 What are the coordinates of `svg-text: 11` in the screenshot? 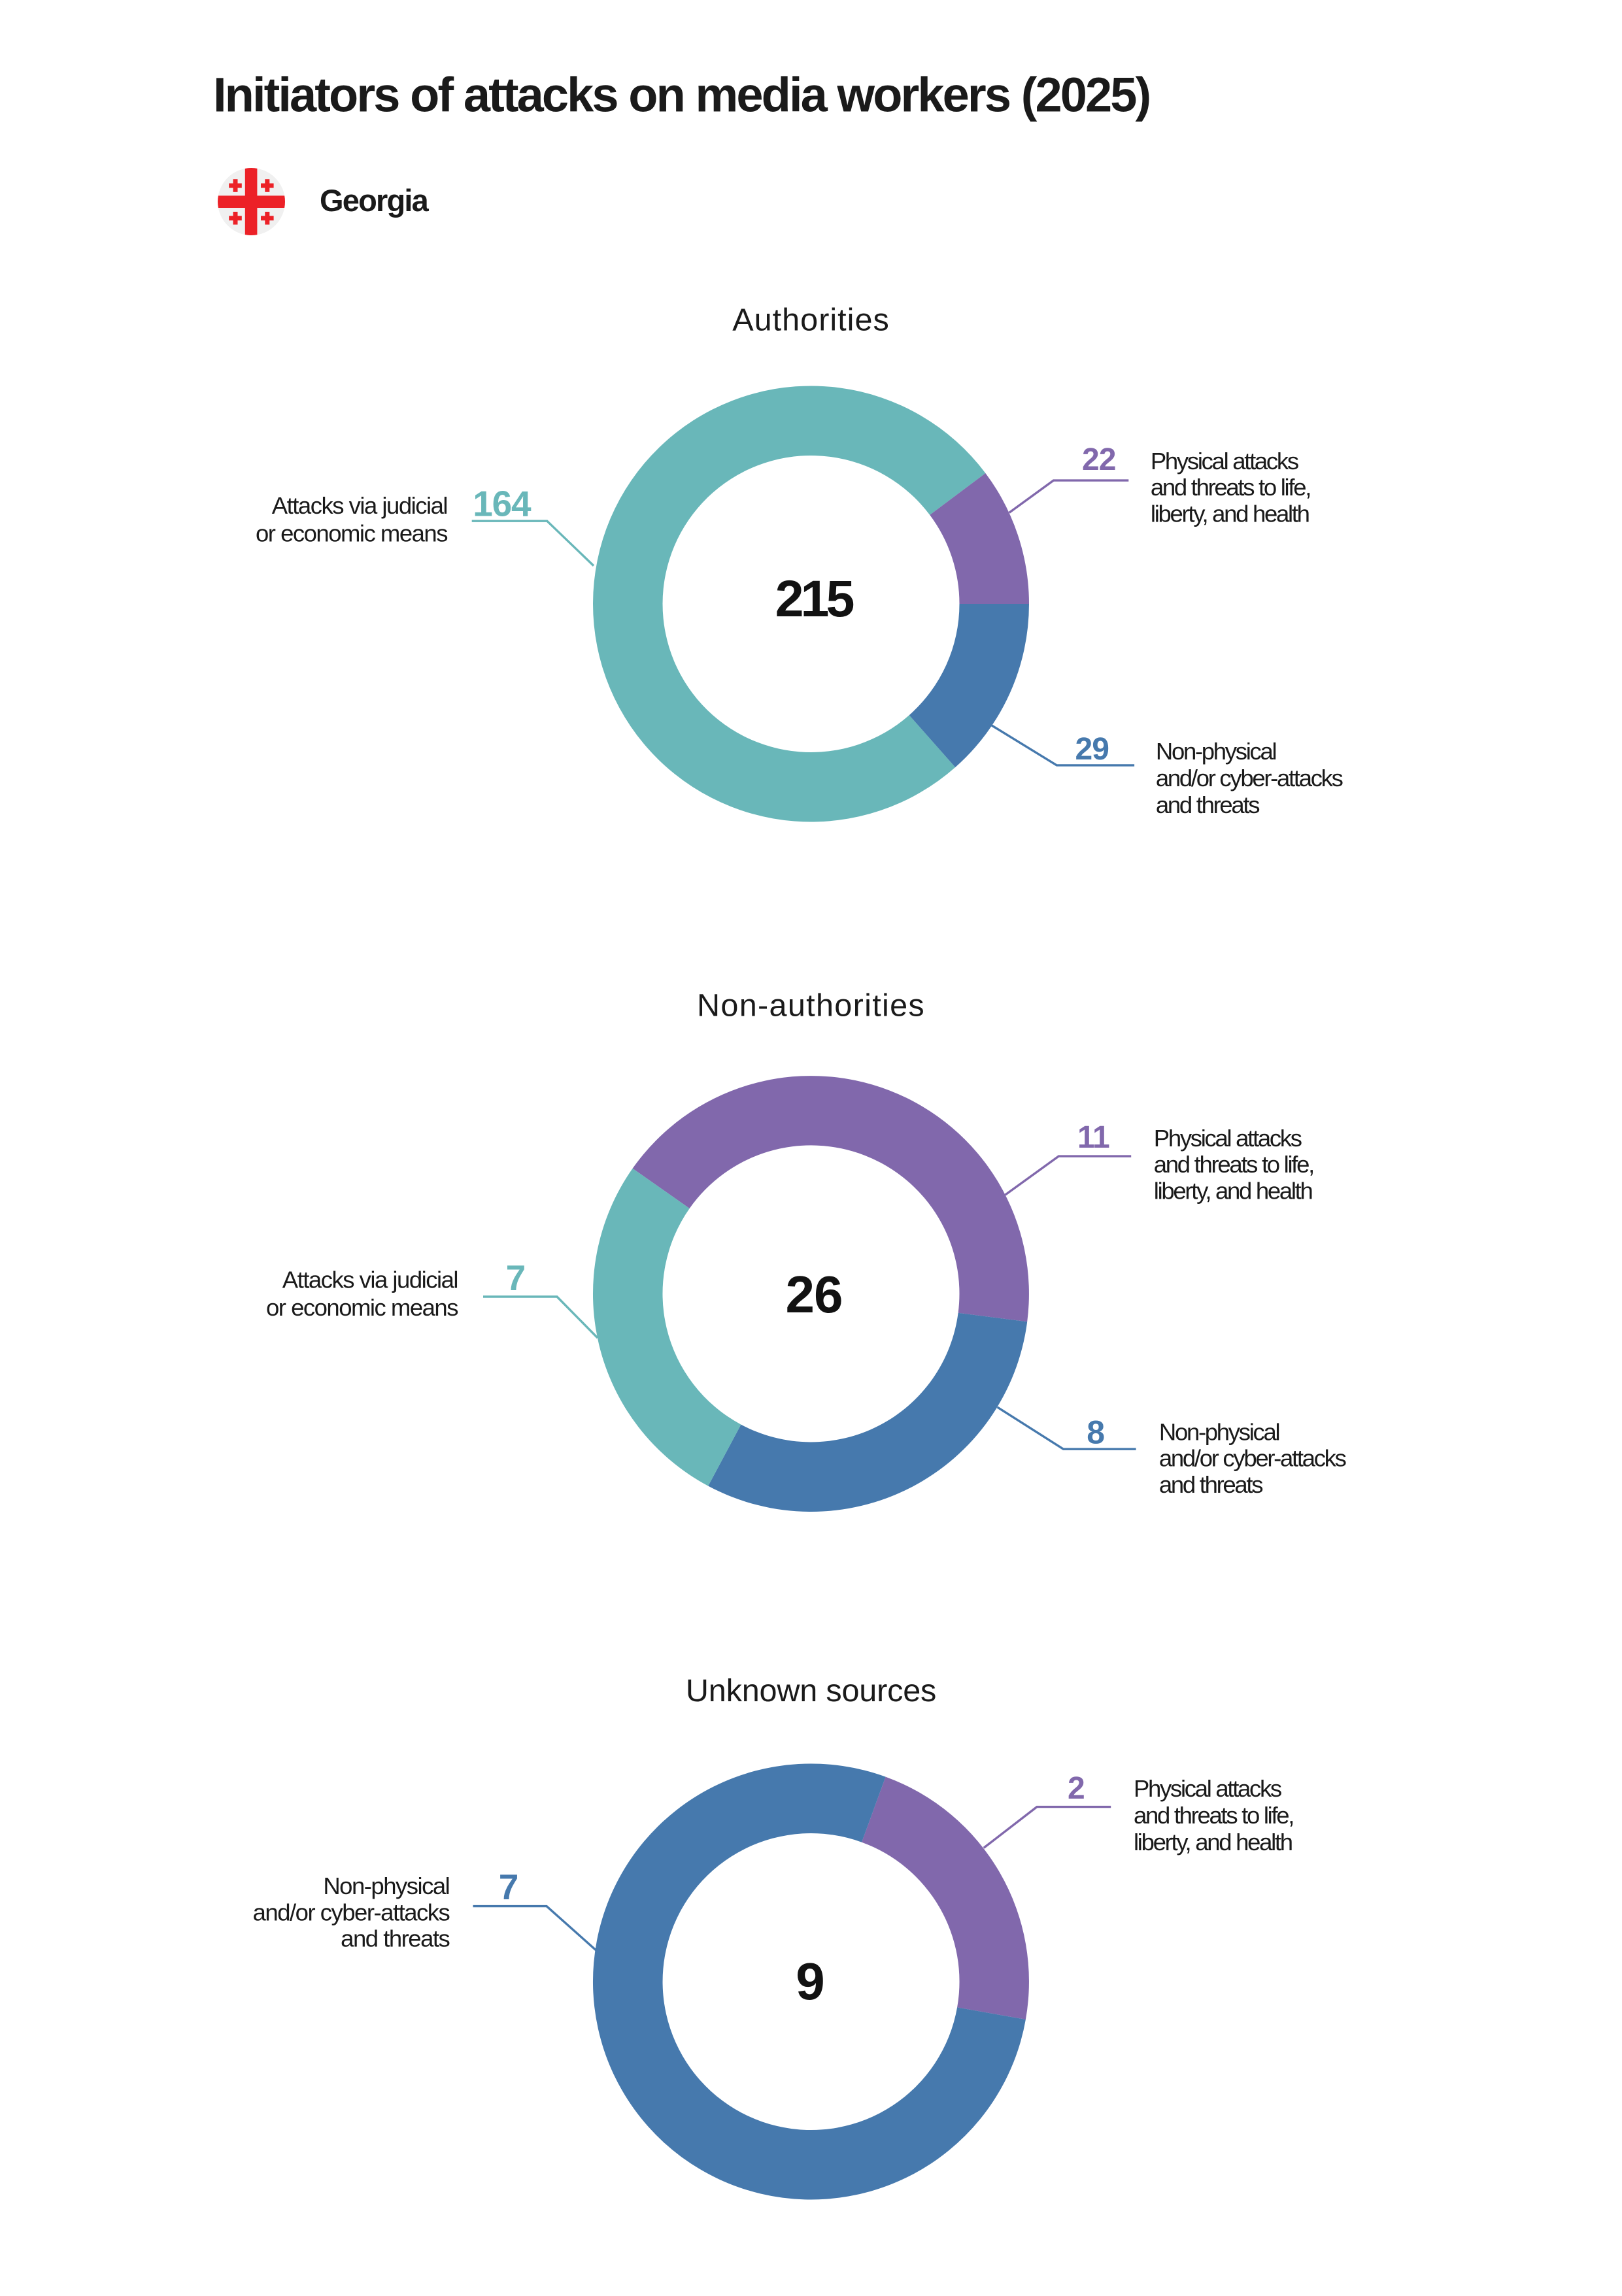 It's located at (1093, 1137).